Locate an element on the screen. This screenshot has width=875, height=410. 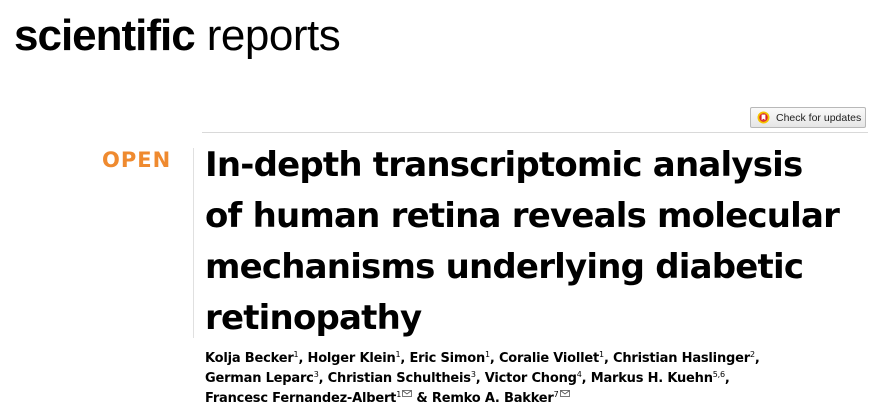
check-for-updates-button: Check for updates is located at coordinates (808, 117).